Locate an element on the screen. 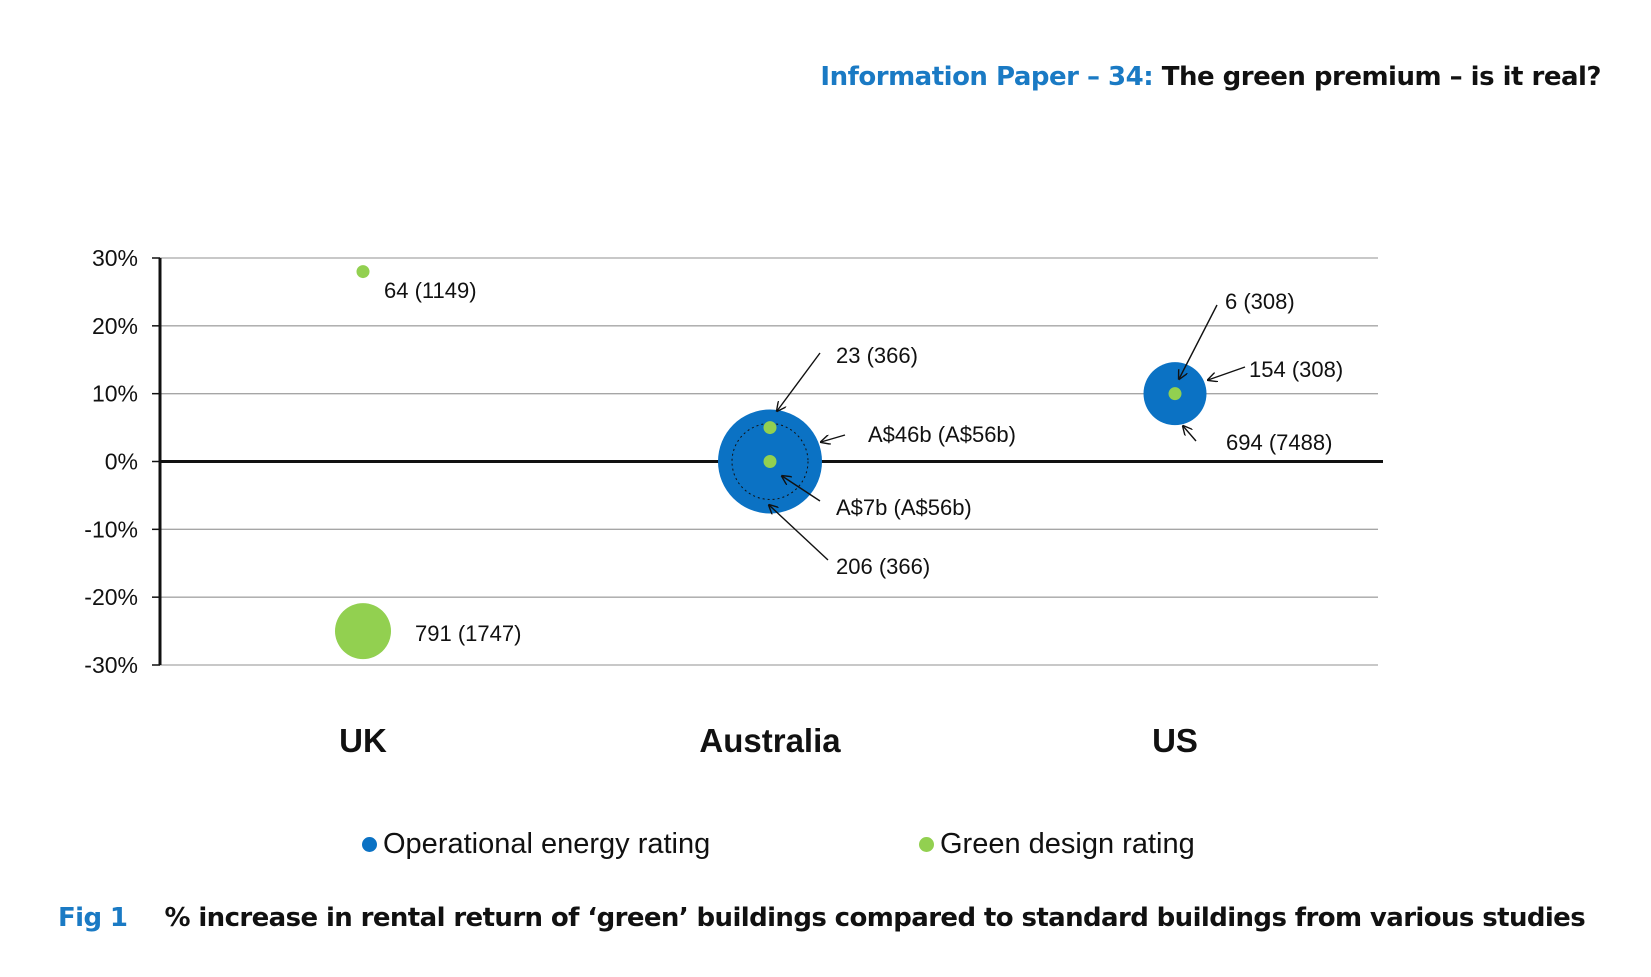  y-tick-label: -10% is located at coordinates (111, 529).